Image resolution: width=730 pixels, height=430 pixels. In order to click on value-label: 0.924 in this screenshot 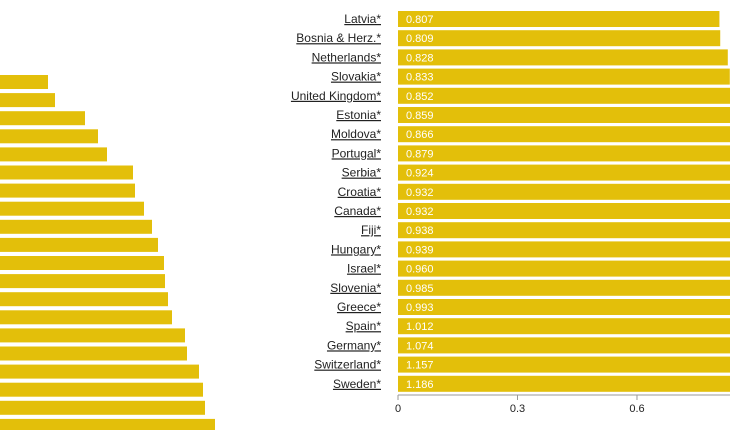, I will do `click(420, 174)`.